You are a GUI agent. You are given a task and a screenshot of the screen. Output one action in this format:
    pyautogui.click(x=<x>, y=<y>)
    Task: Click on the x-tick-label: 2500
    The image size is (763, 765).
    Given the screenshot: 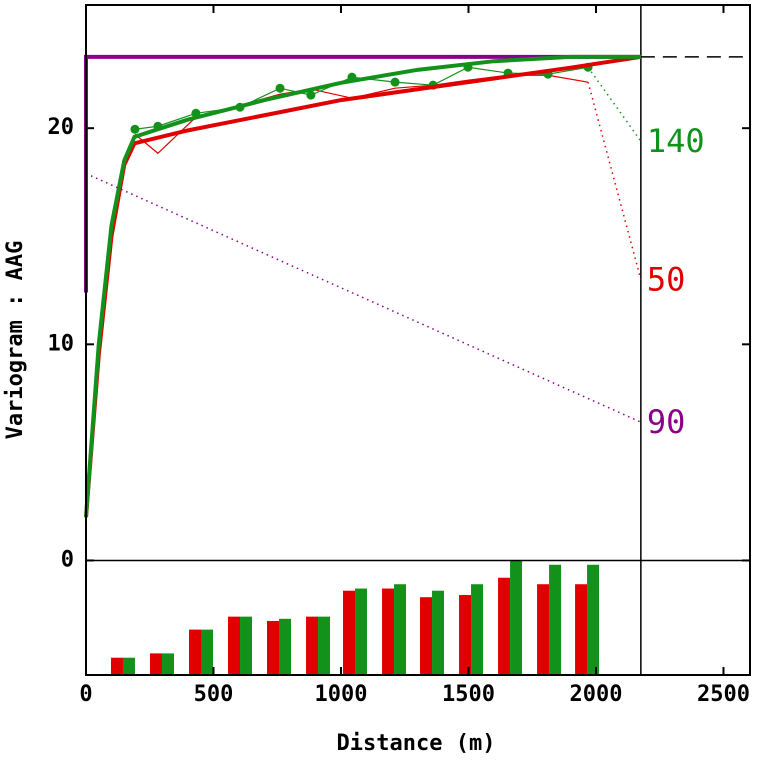 What is the action you would take?
    pyautogui.click(x=723, y=694)
    